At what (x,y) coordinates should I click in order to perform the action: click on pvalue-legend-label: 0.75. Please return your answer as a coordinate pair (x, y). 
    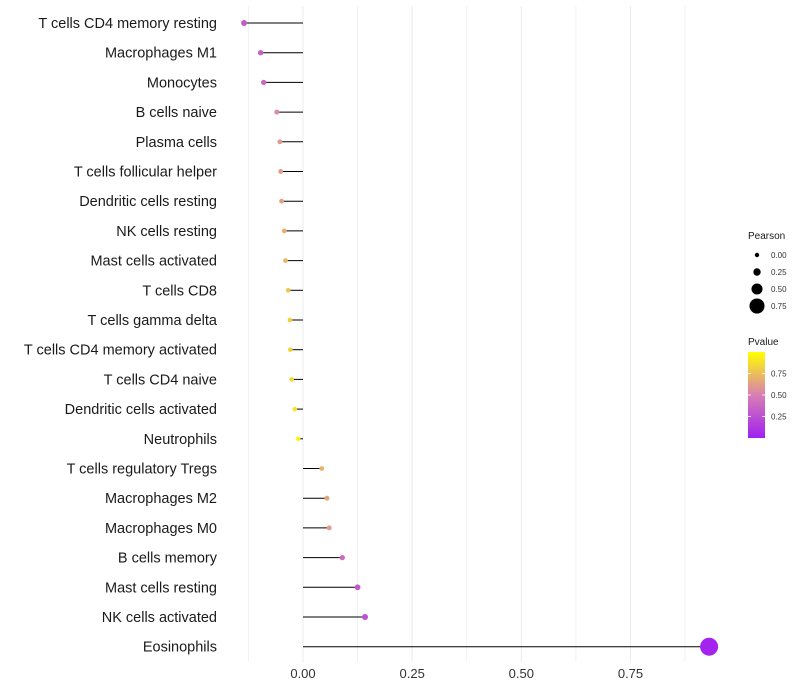
    Looking at the image, I should click on (779, 374).